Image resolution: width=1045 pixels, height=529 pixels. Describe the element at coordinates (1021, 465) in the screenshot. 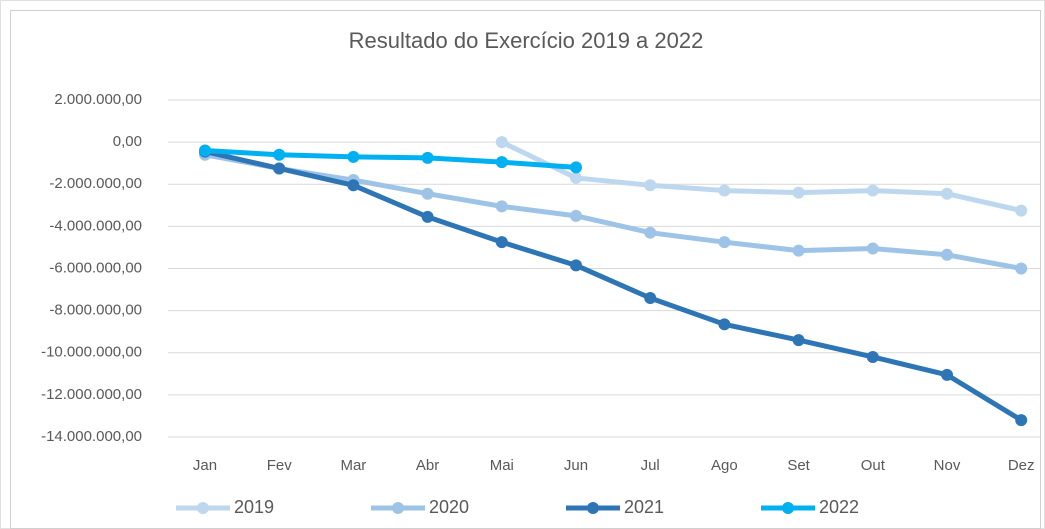

I see `x-tick-label: Dez` at that location.